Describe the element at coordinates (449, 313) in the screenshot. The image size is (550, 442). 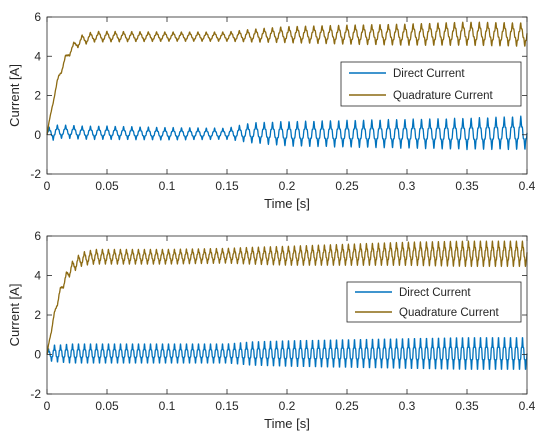
I see `chart-2-legend-label-2: Quadrature Current` at that location.